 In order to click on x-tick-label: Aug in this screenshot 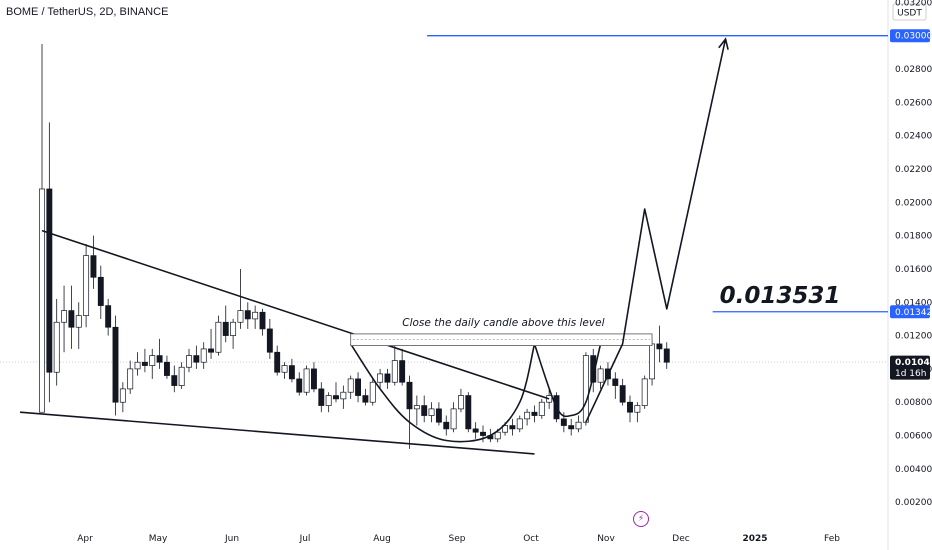, I will do `click(382, 539)`.